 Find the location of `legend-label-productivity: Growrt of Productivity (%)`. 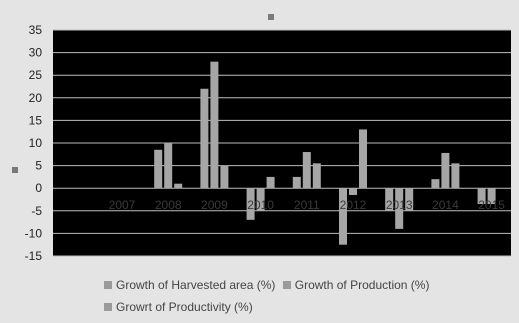

legend-label-productivity: Growrt of Productivity (%) is located at coordinates (184, 307).